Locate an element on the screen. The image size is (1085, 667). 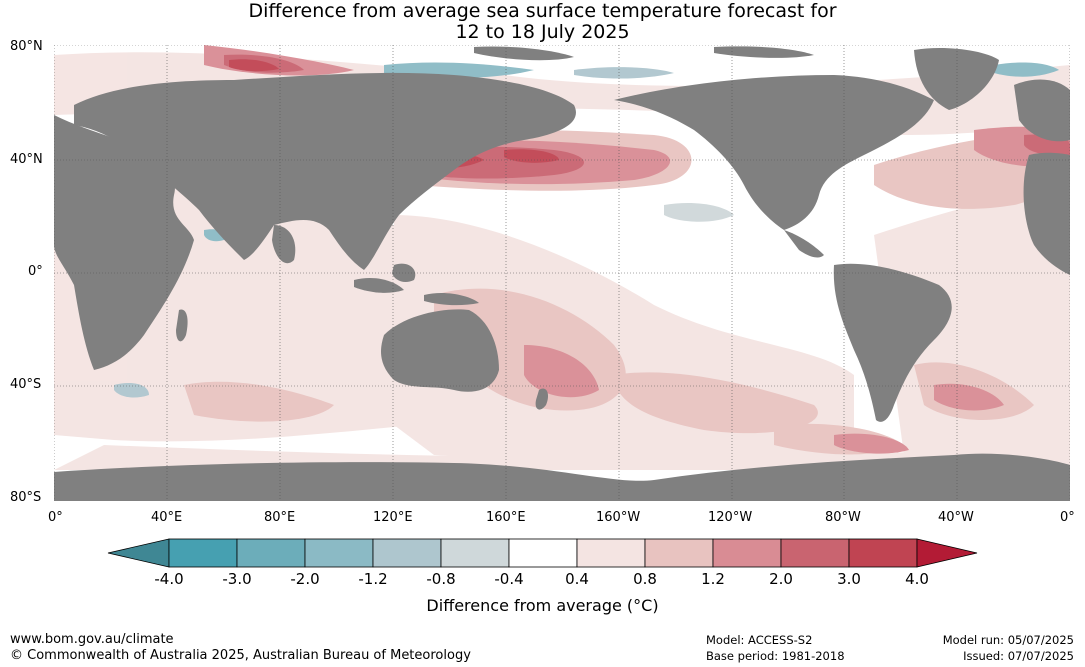
footer-model-run: Model run: 05/07/2025 is located at coordinates (1008, 640).